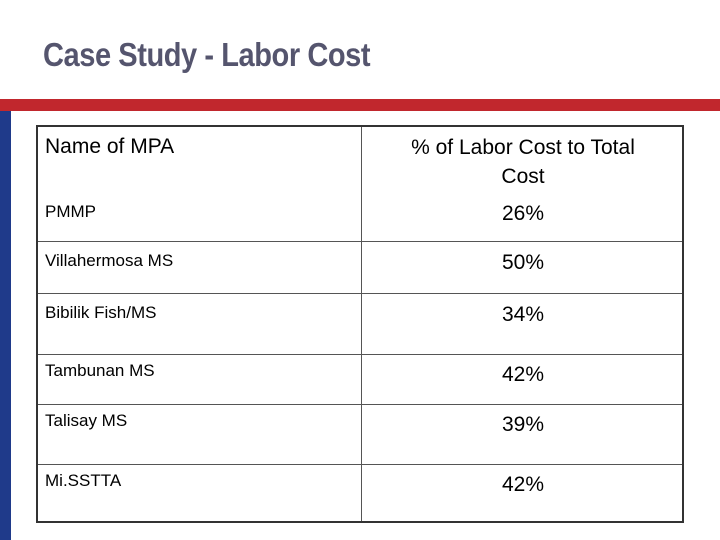 This screenshot has width=720, height=540. What do you see at coordinates (101, 312) in the screenshot?
I see `row-name-bibilik: Bibilik Fish/MS` at bounding box center [101, 312].